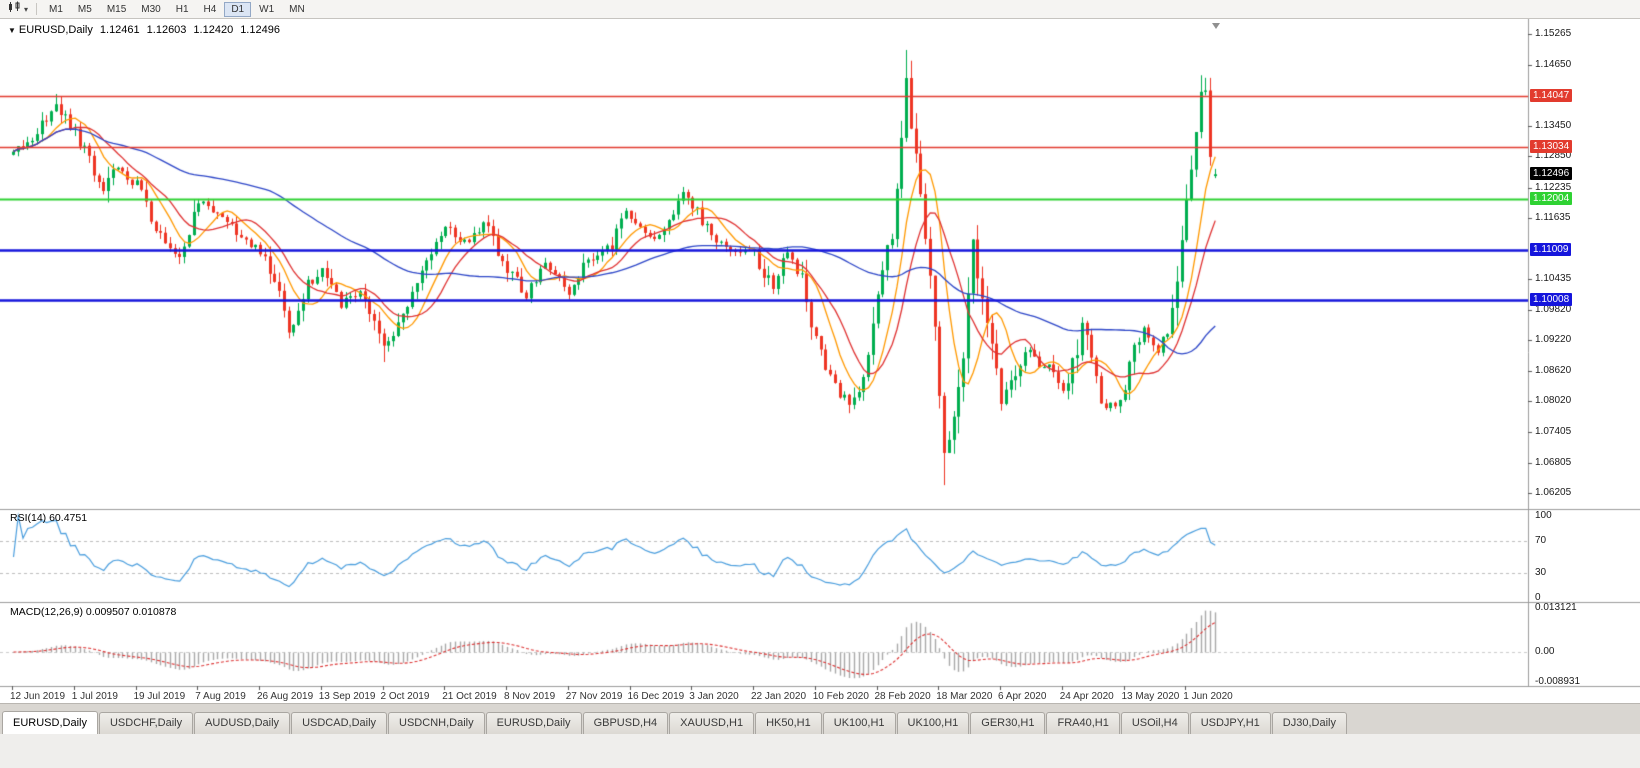  What do you see at coordinates (12, 30) in the screenshot?
I see `collapse-arrow-icon: ▼` at bounding box center [12, 30].